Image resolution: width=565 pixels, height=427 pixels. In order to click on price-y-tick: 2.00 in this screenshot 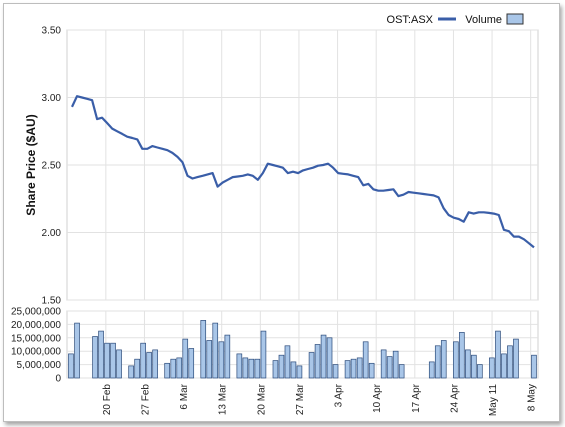, I will do `click(52, 233)`.